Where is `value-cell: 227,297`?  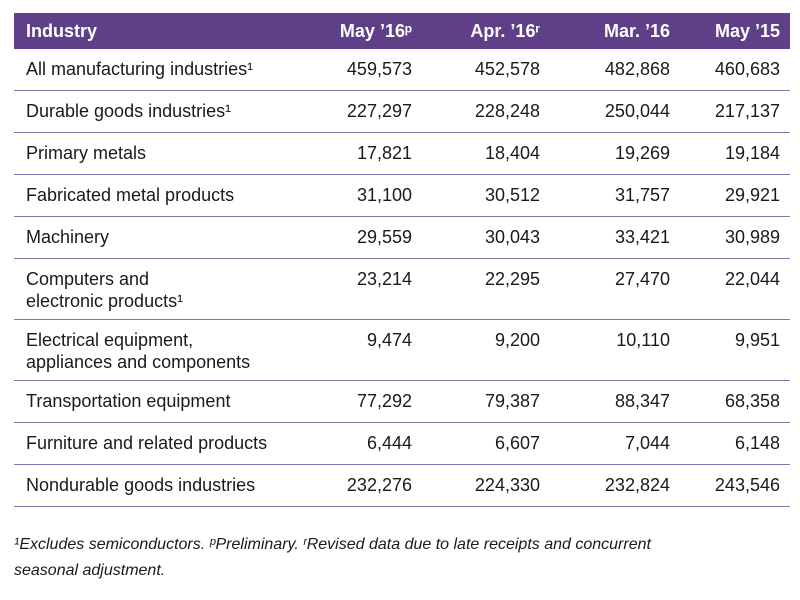
value-cell: 227,297 is located at coordinates (364, 111).